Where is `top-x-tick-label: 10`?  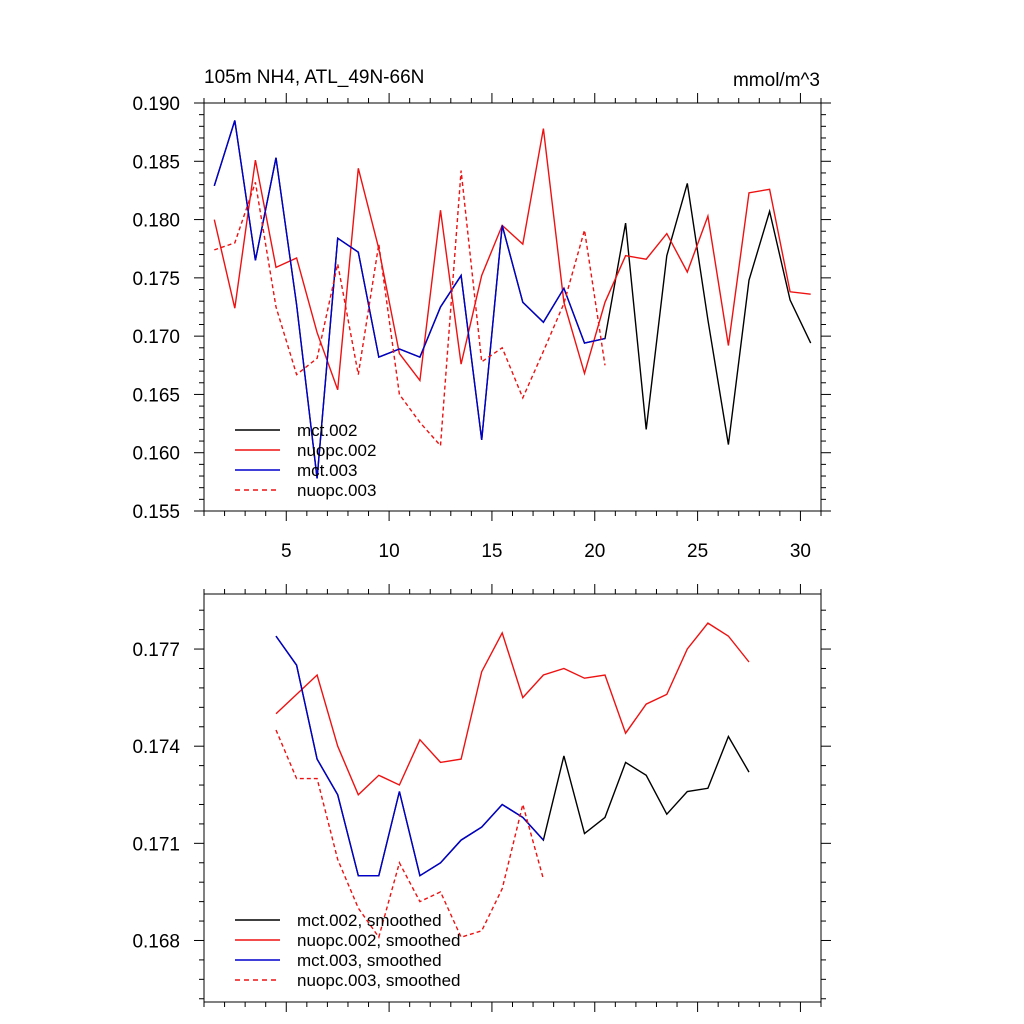
top-x-tick-label: 10 is located at coordinates (389, 551).